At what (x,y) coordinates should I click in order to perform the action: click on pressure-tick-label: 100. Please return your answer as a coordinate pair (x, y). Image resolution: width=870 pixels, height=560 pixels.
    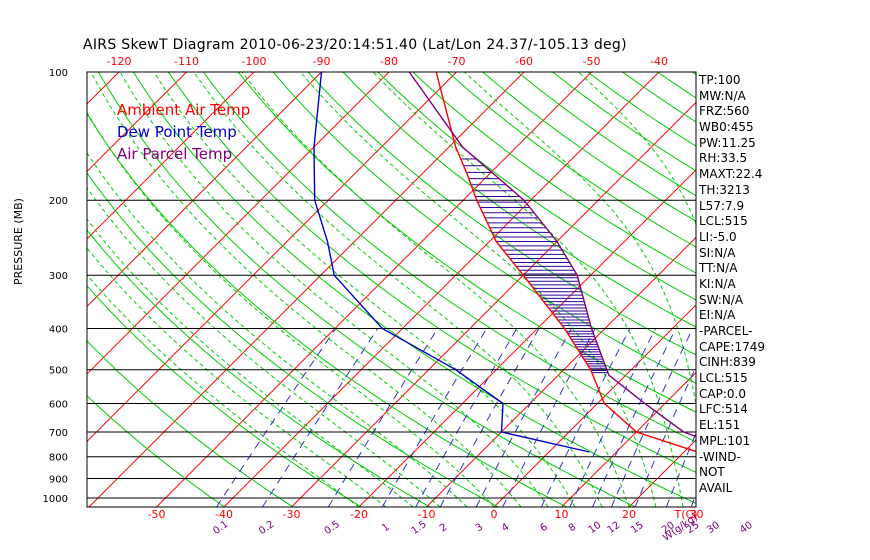
    Looking at the image, I should click on (58, 73).